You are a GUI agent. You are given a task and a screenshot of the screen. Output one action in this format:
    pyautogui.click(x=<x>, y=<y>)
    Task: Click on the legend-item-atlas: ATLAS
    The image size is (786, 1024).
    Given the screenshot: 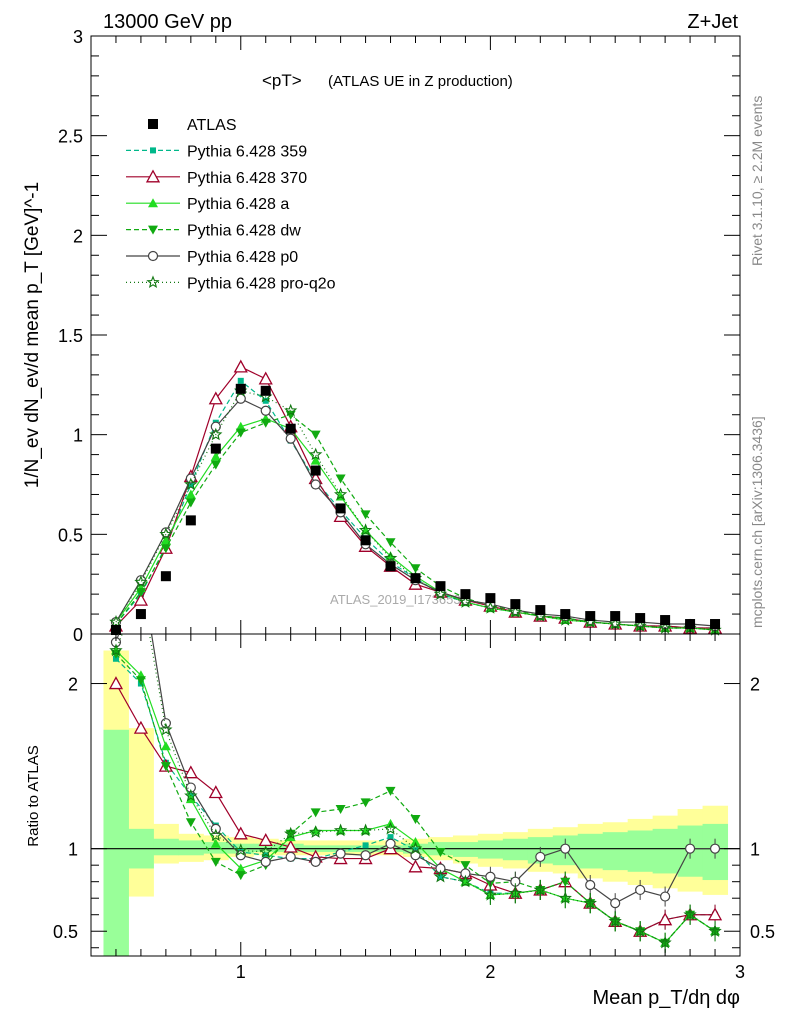 What is the action you would take?
    pyautogui.click(x=192, y=125)
    